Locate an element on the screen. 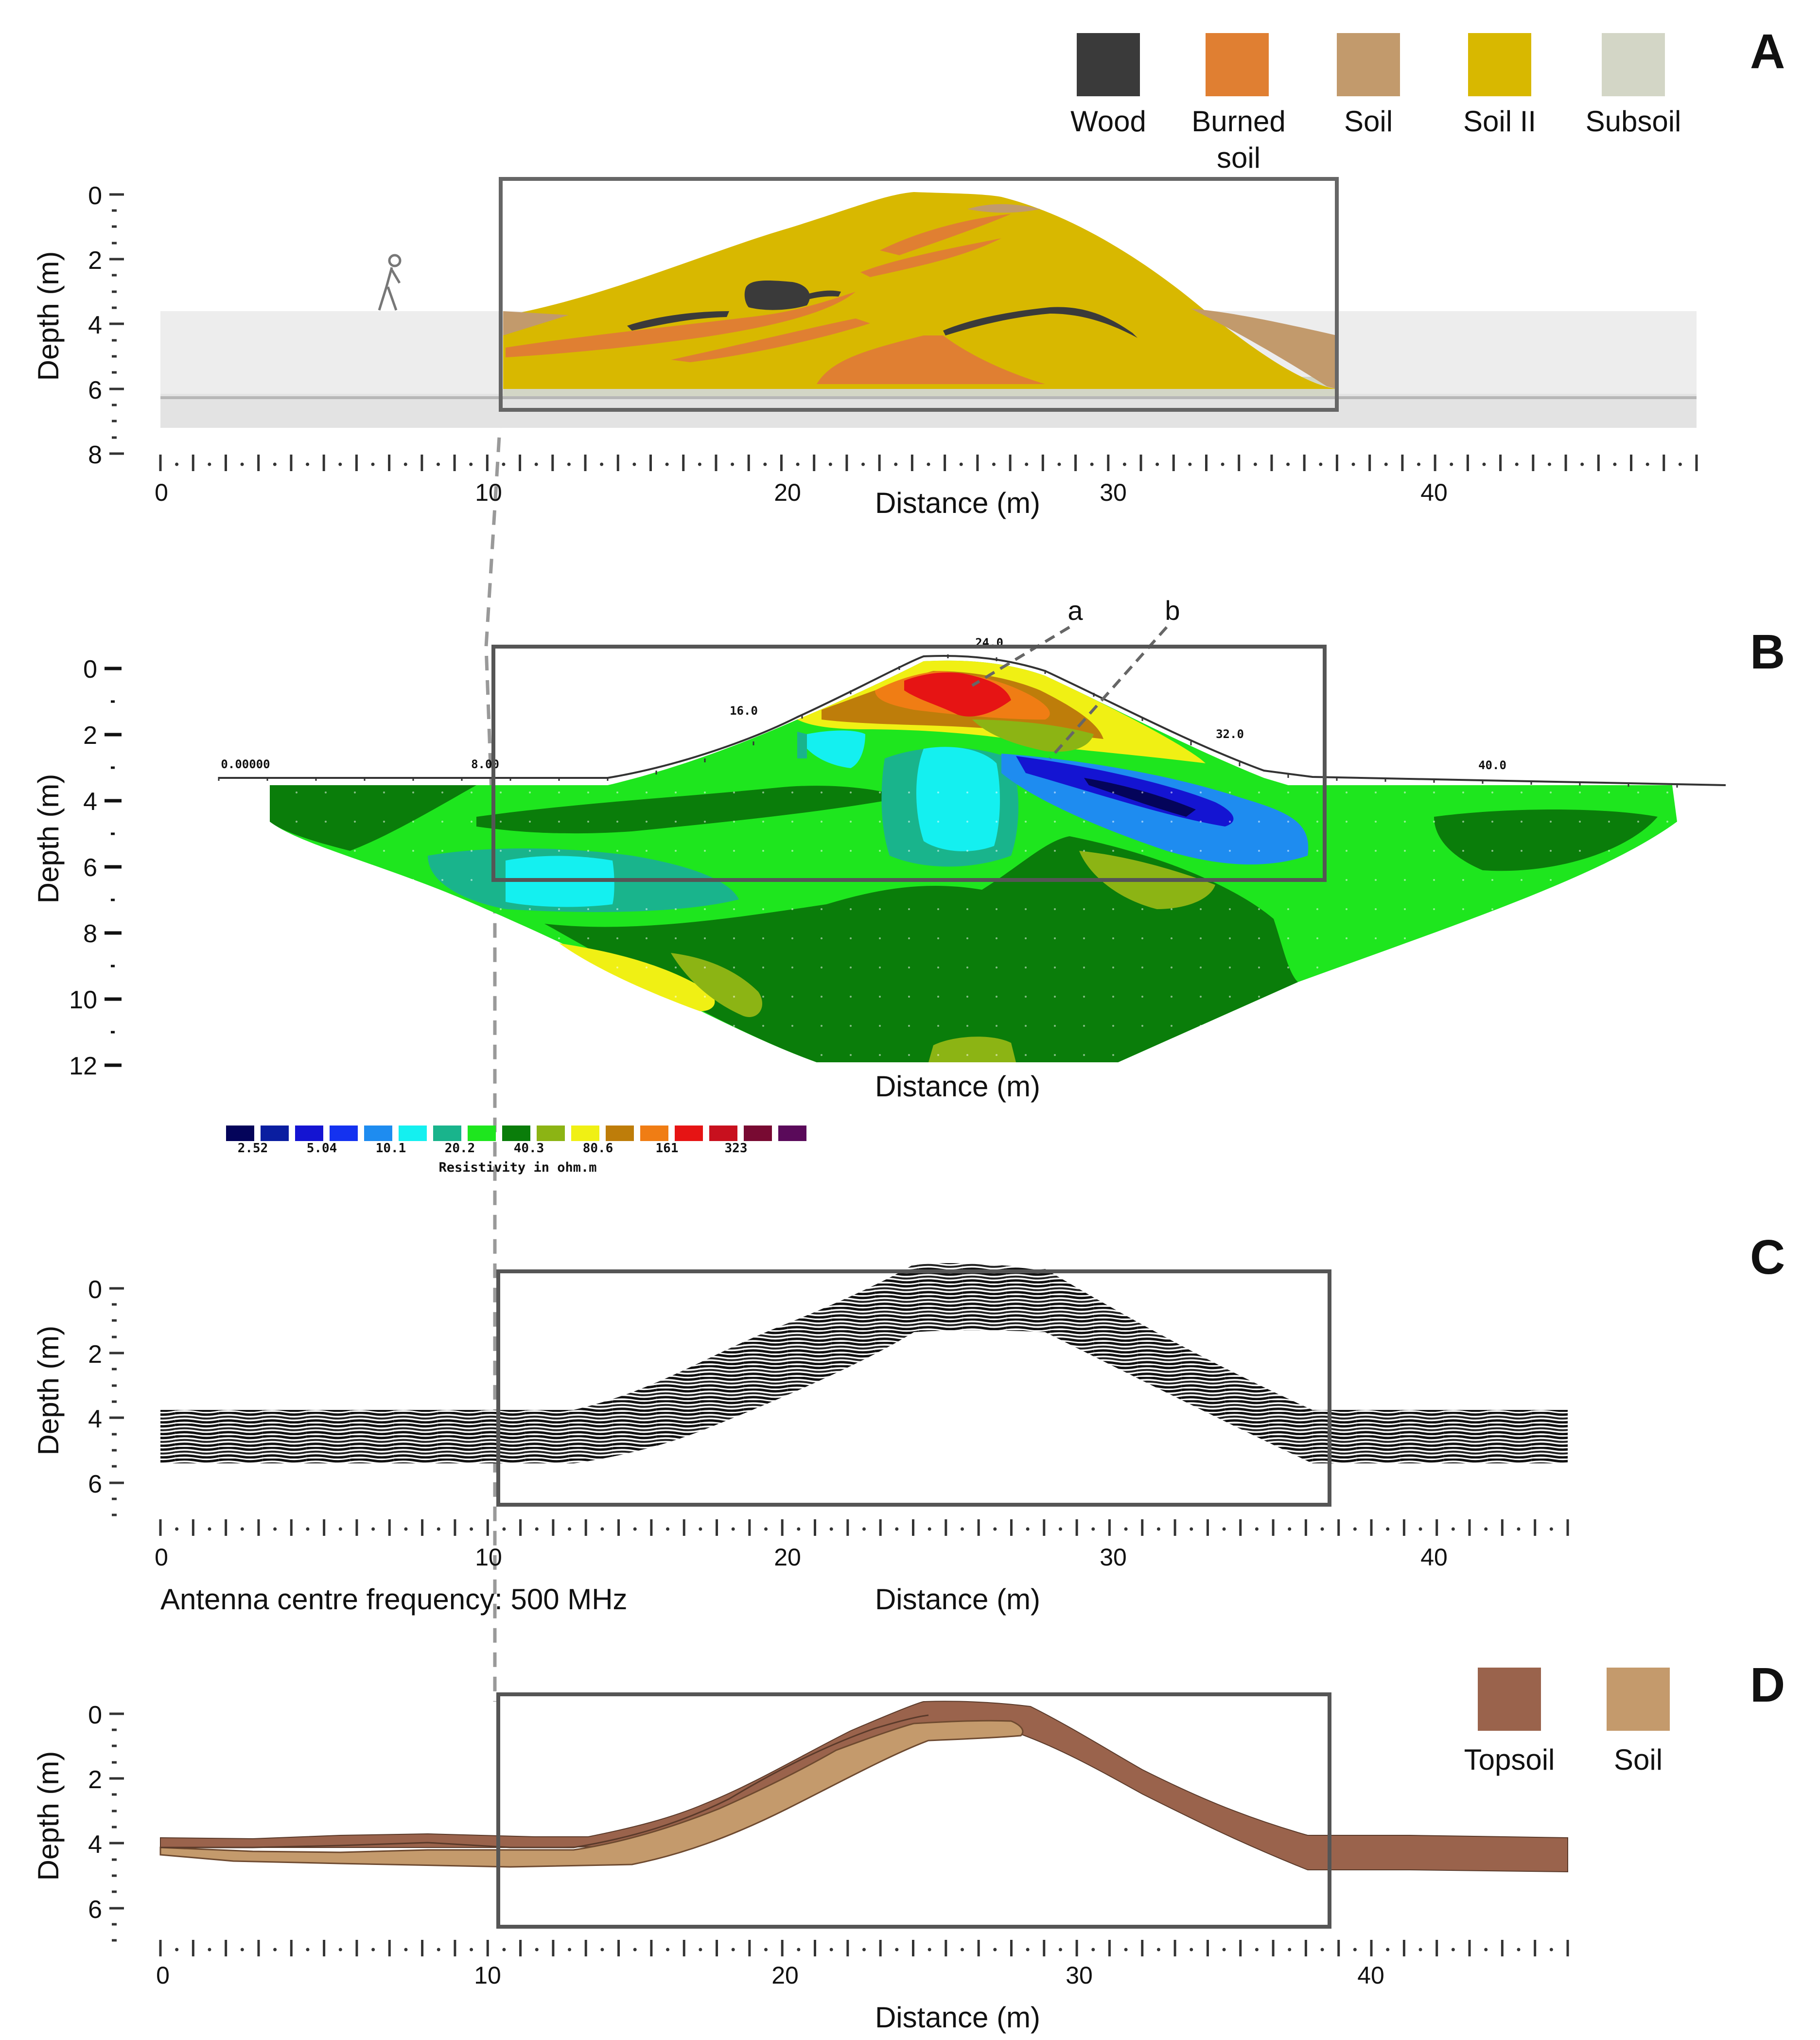  panel-d-dist-tick-40: 40 is located at coordinates (1370, 1975).